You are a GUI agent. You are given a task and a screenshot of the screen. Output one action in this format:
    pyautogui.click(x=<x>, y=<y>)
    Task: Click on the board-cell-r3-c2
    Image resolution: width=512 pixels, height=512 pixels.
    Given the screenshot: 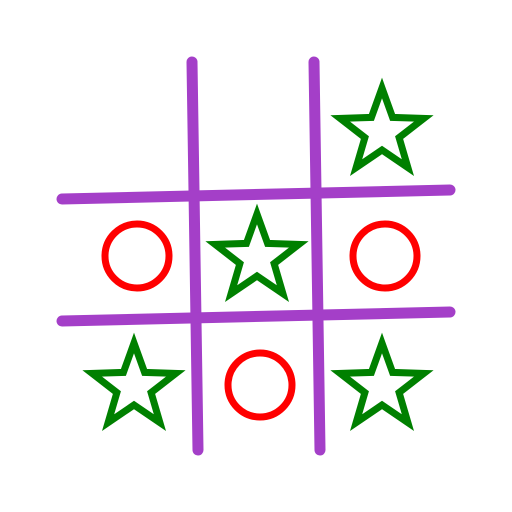 What is the action you would take?
    pyautogui.click(x=257, y=385)
    